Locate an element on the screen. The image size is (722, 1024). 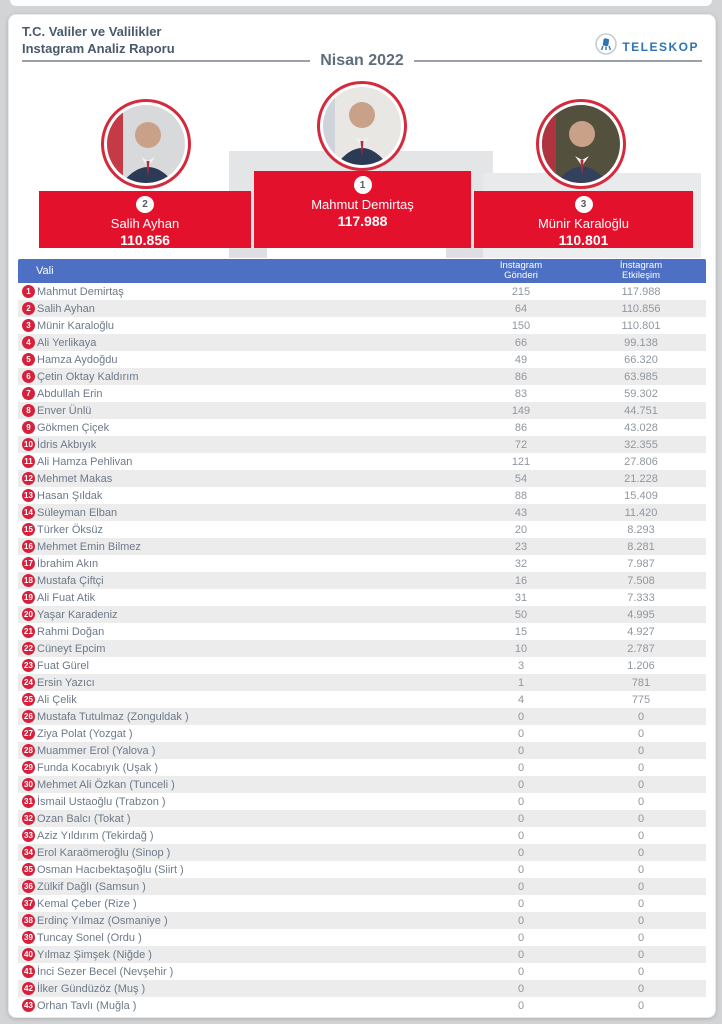
instagram-etkilesim-value: 4.995 is located at coordinates (641, 614).